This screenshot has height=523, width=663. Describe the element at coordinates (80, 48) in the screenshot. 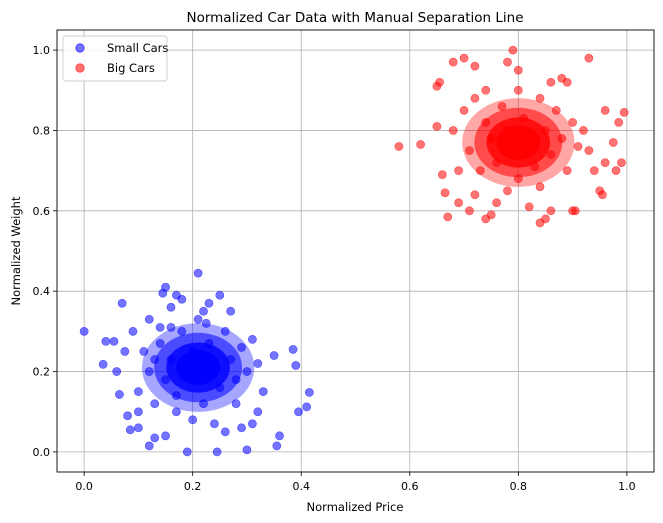

I see `legend-marker-small-cars` at that location.